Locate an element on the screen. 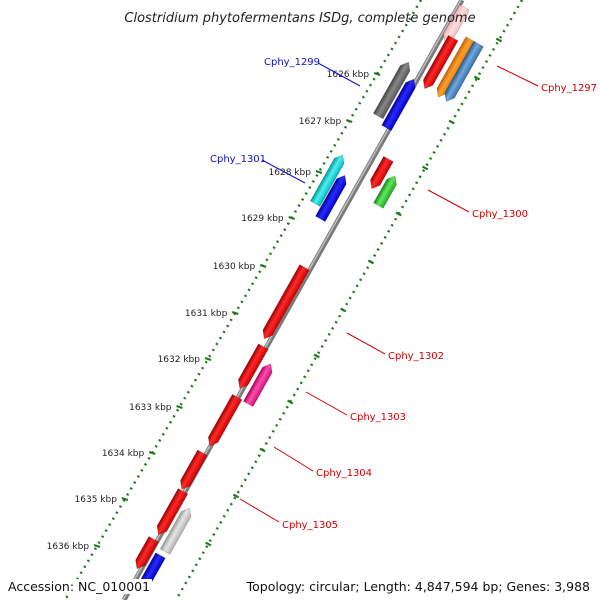 The width and height of the screenshot is (600, 600). kbp-label: 1634 kbp is located at coordinates (123, 454).